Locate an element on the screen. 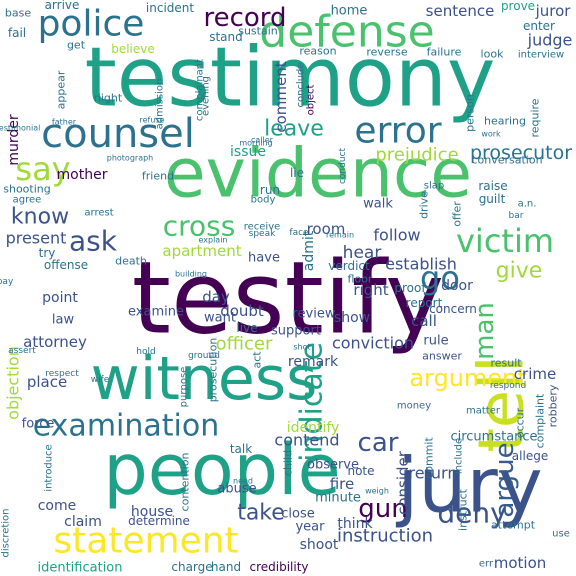 This screenshot has width=576, height=576. cloud-word-incident: incident is located at coordinates (170, 8).